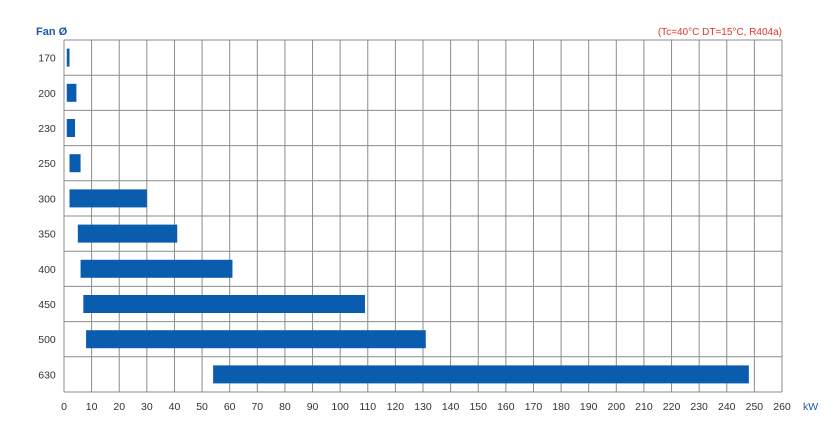  What do you see at coordinates (810, 407) in the screenshot?
I see `x-axis-unit-label: kW` at bounding box center [810, 407].